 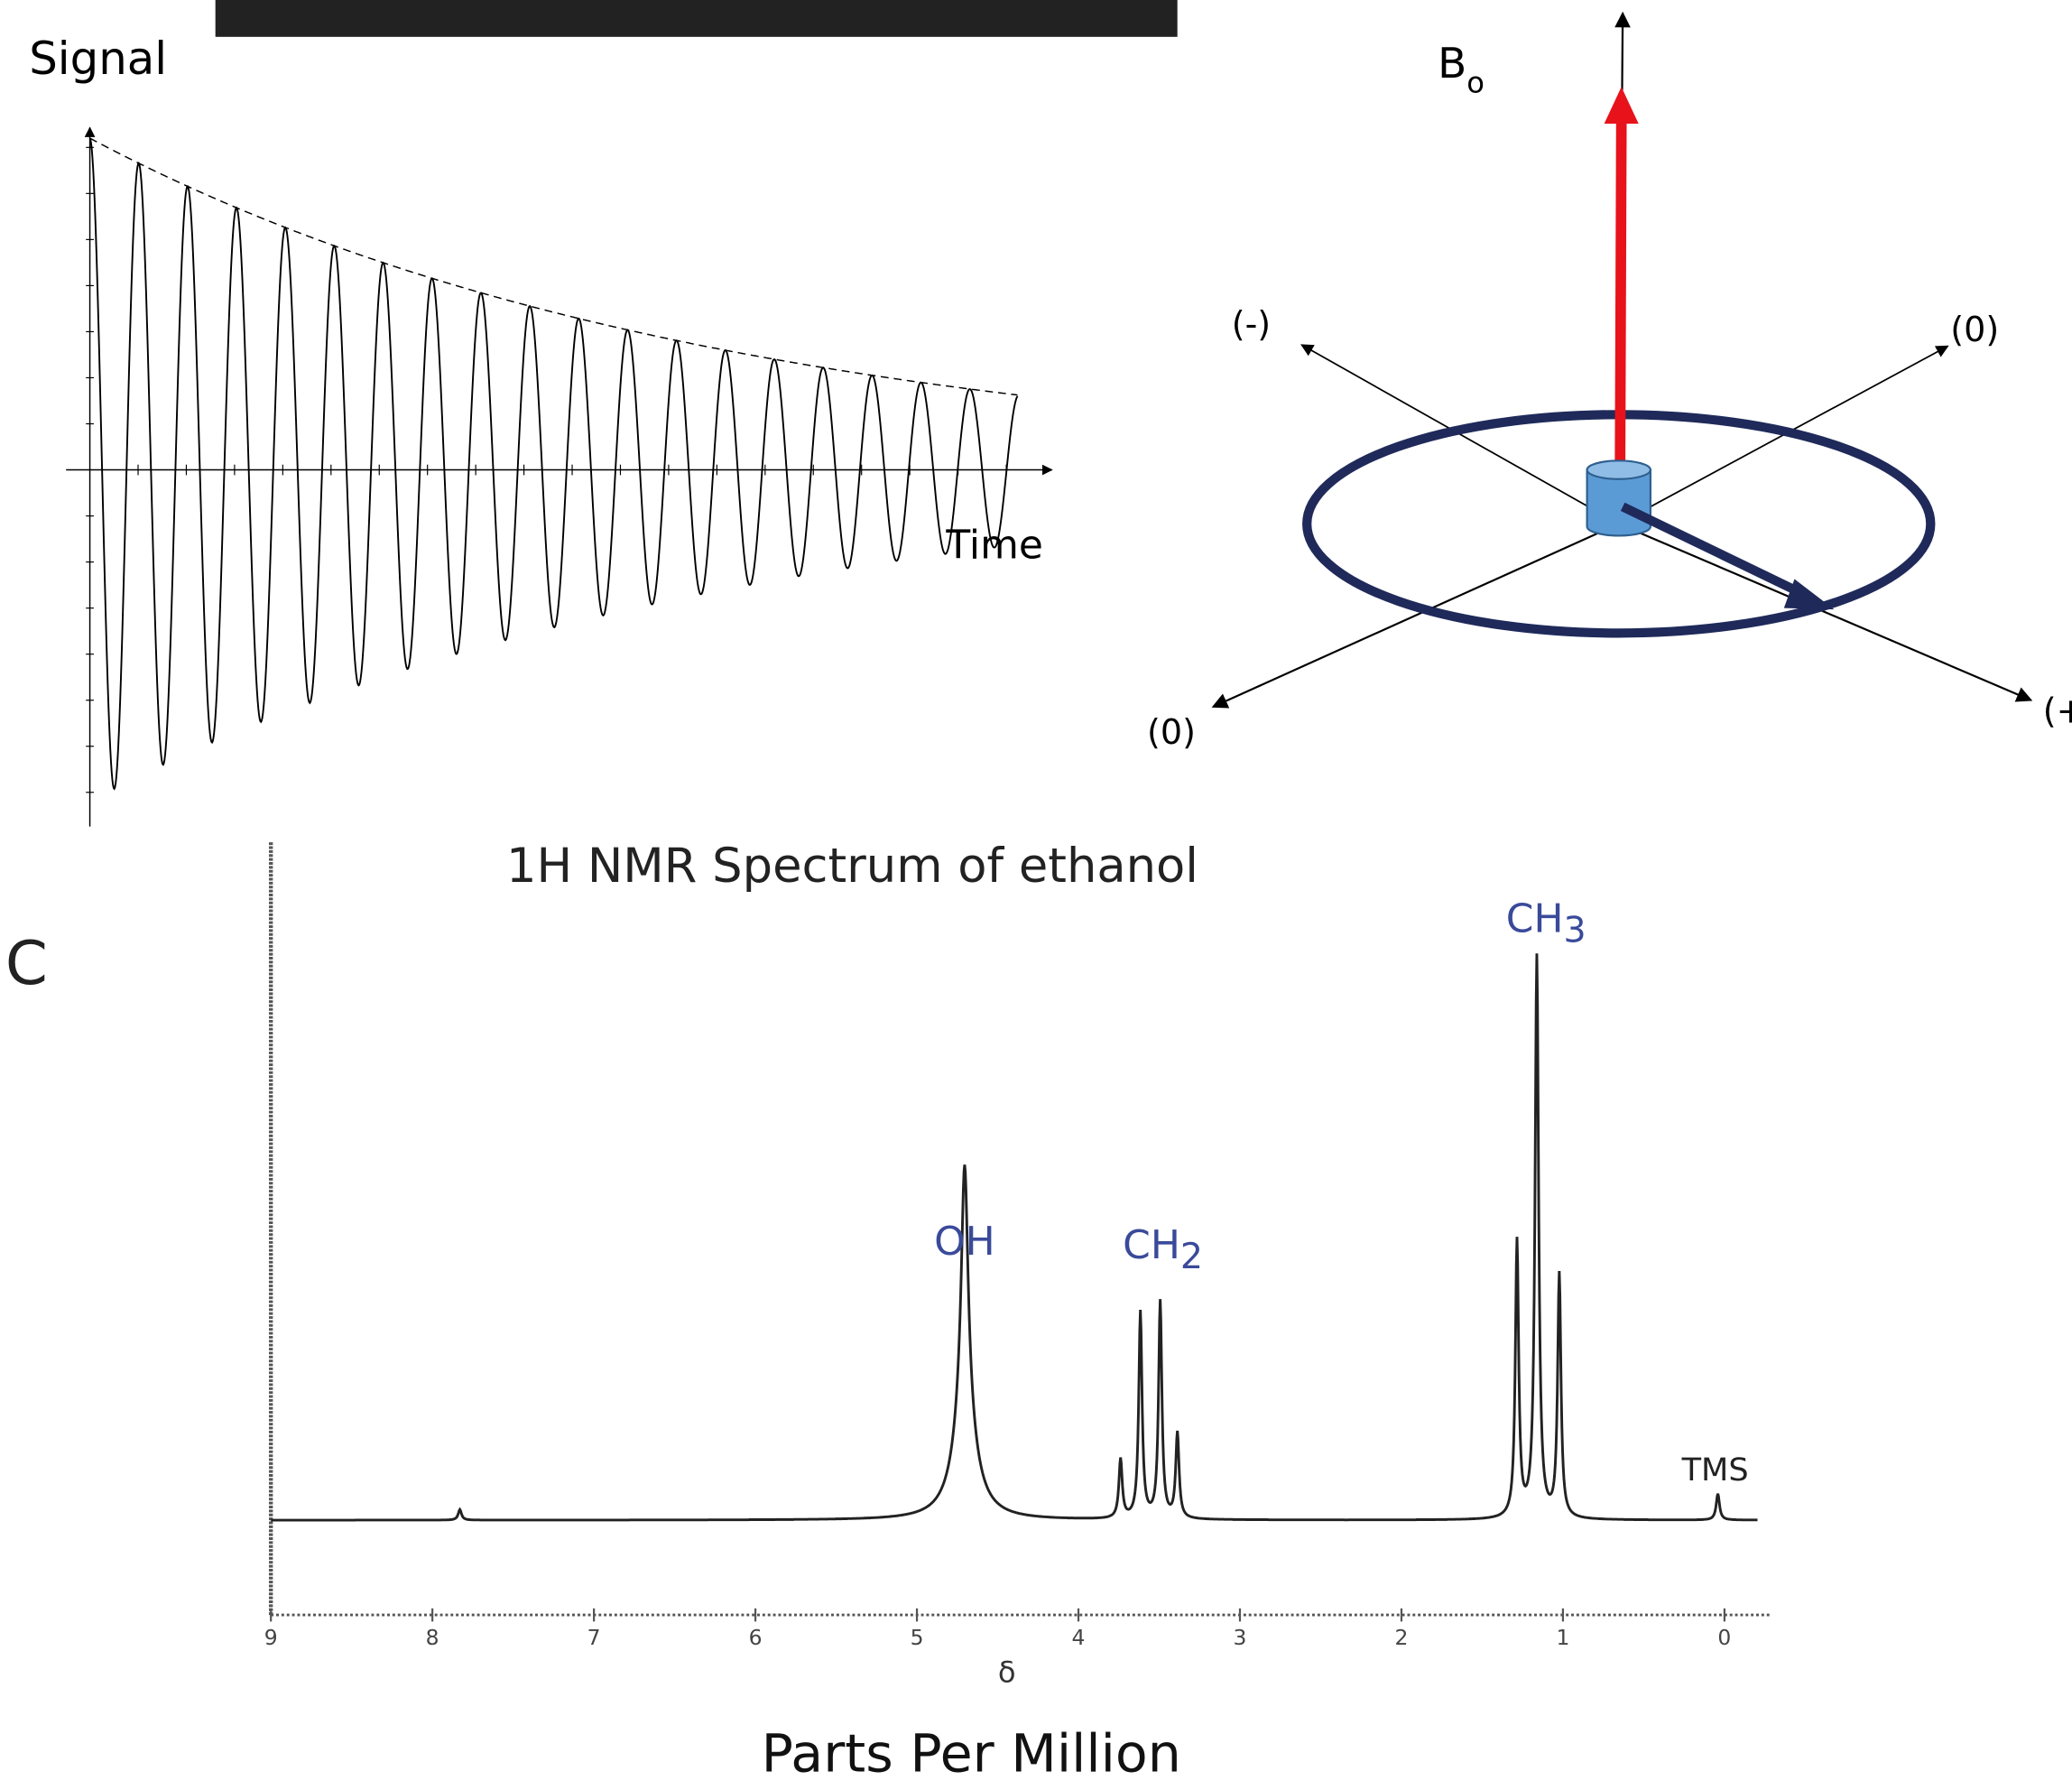 What do you see at coordinates (1562, 1637) in the screenshot?
I see `x-tick-label: 1` at bounding box center [1562, 1637].